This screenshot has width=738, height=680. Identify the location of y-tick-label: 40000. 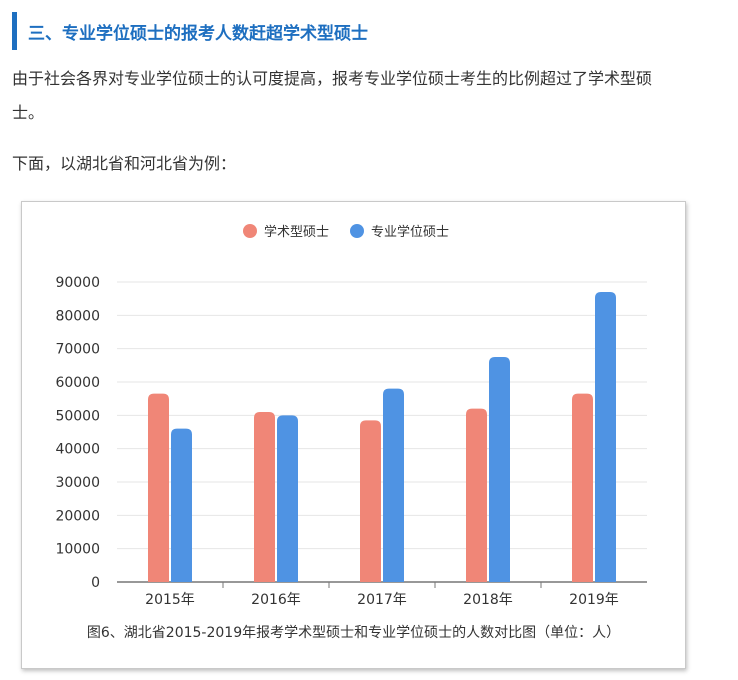
(77, 450).